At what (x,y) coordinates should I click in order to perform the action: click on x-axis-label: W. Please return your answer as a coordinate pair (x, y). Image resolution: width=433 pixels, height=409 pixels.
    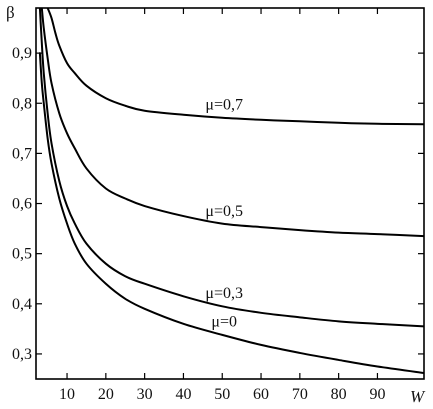
    Looking at the image, I should click on (418, 396).